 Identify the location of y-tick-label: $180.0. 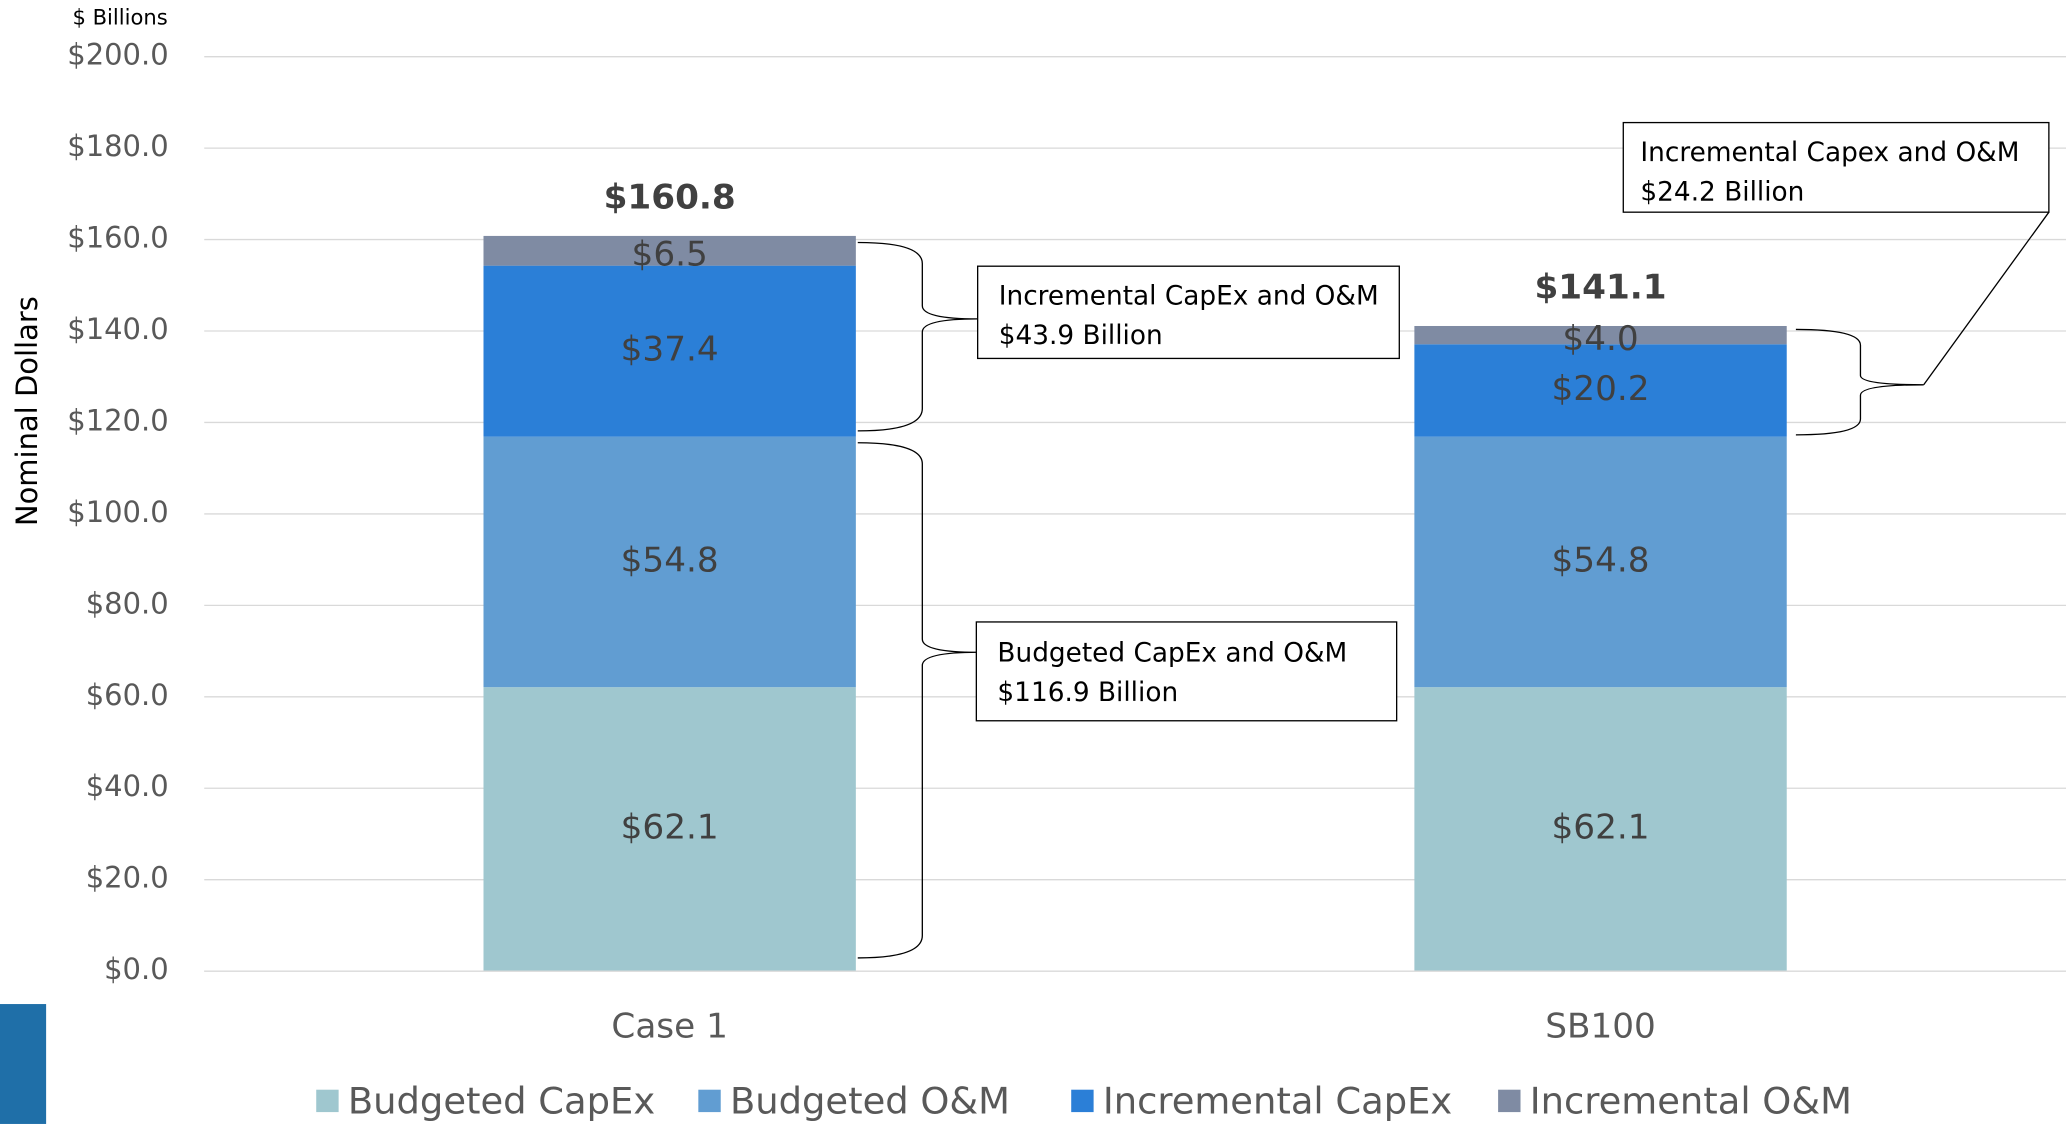
(117, 146).